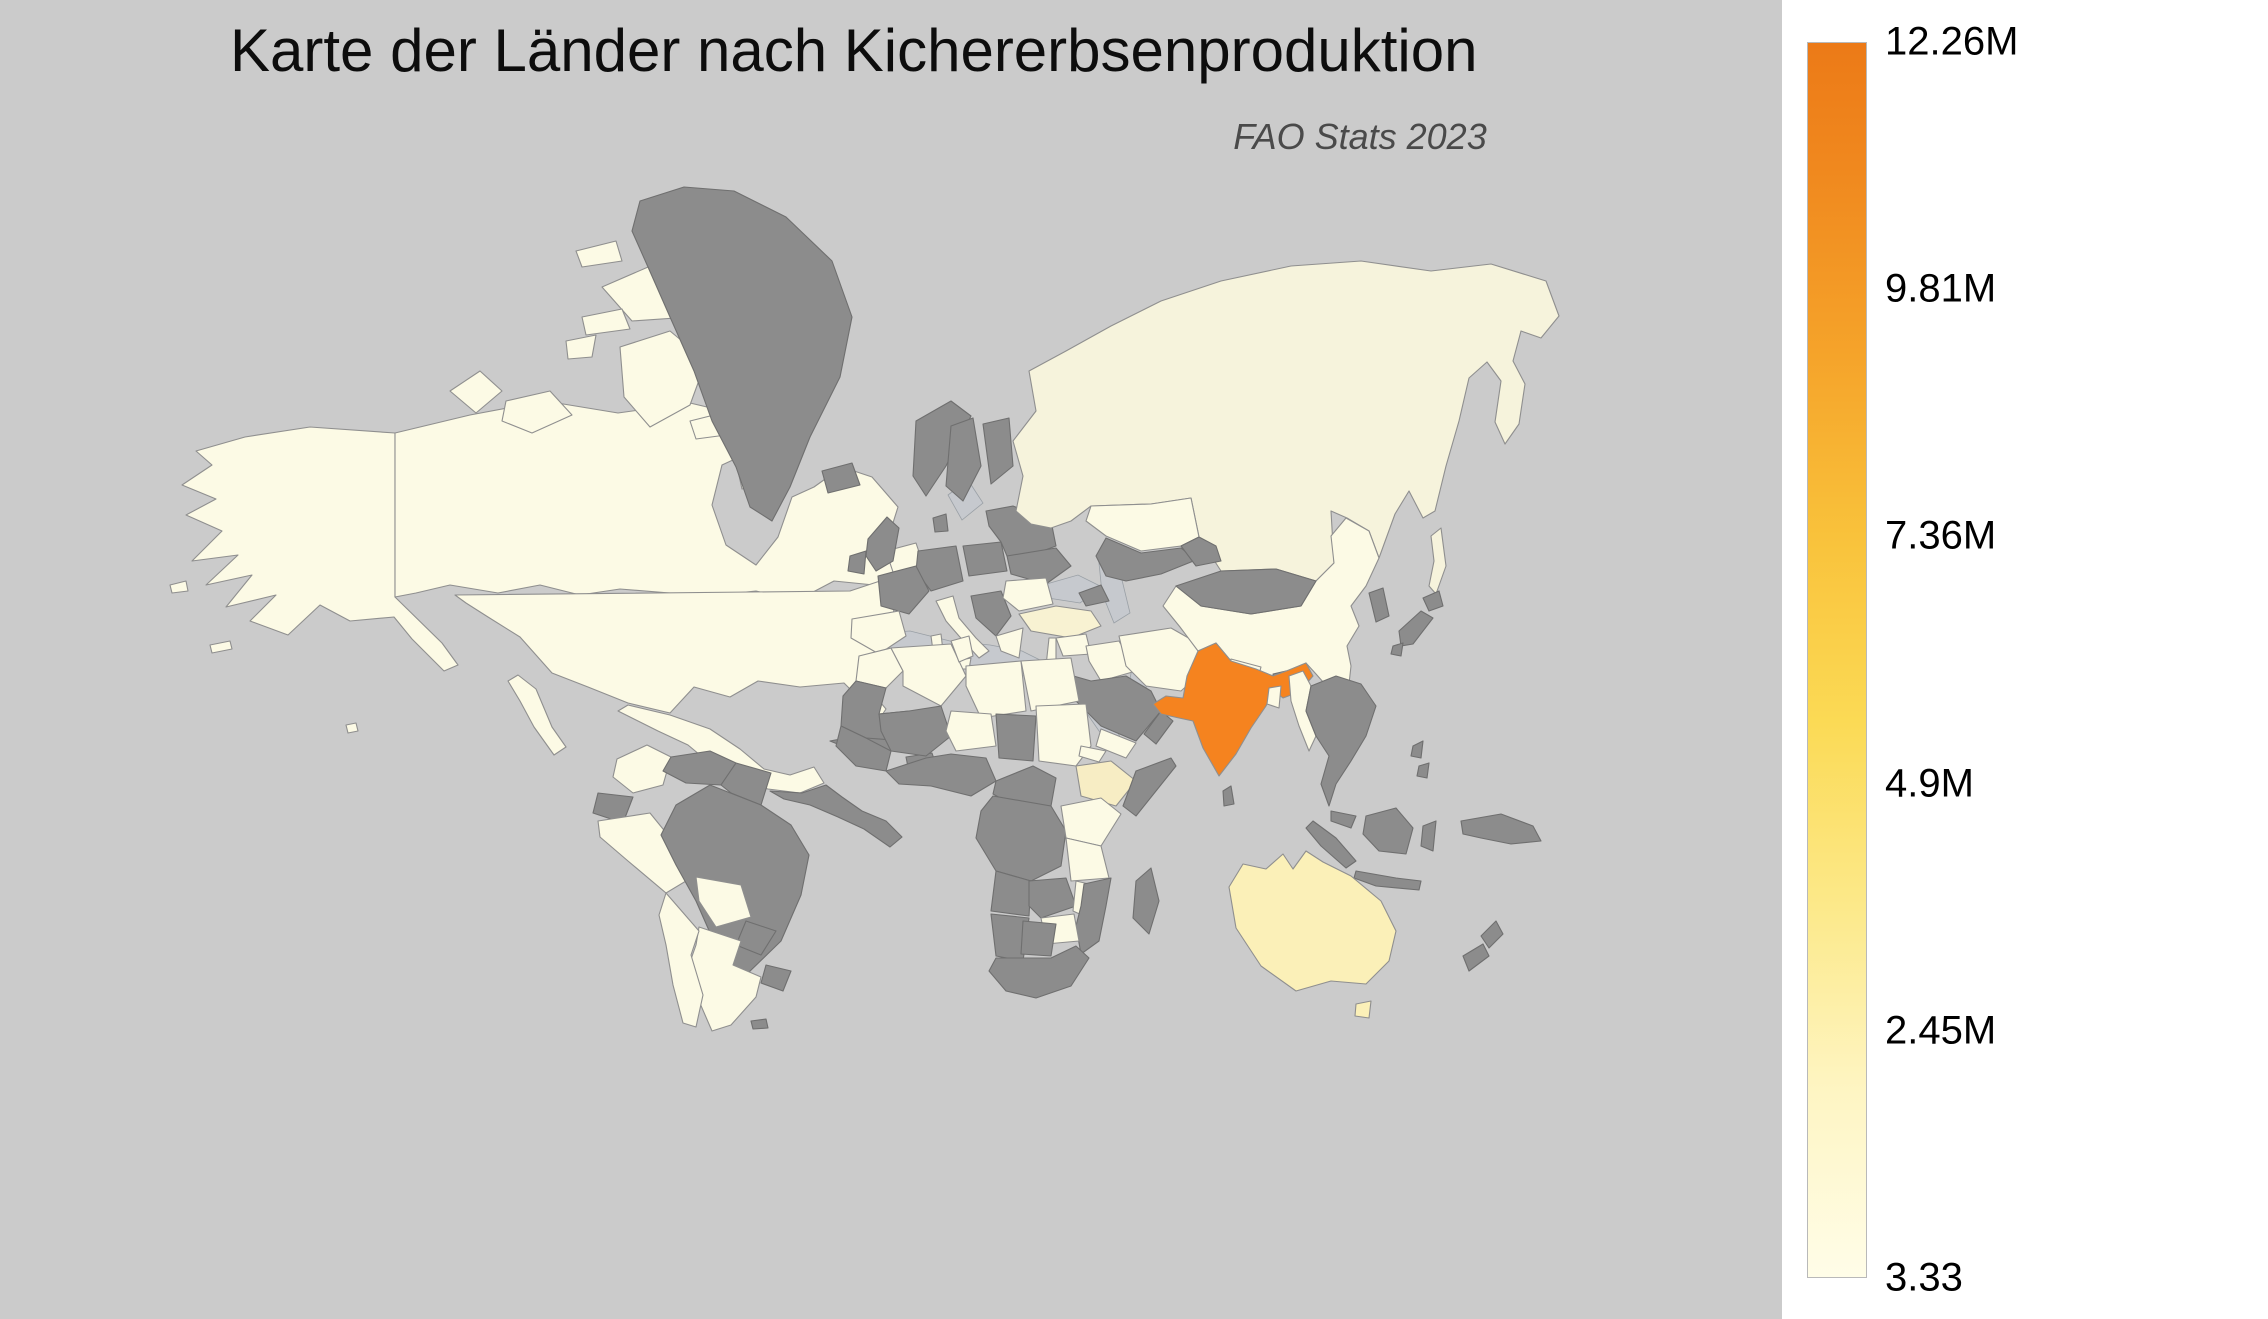  I want to click on country-central-america, so click(836, 816).